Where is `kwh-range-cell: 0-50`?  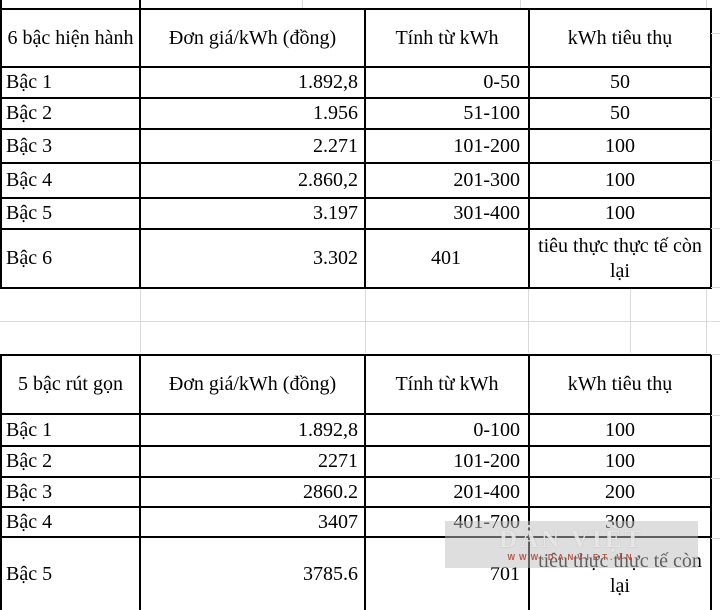
kwh-range-cell: 0-50 is located at coordinates (447, 82).